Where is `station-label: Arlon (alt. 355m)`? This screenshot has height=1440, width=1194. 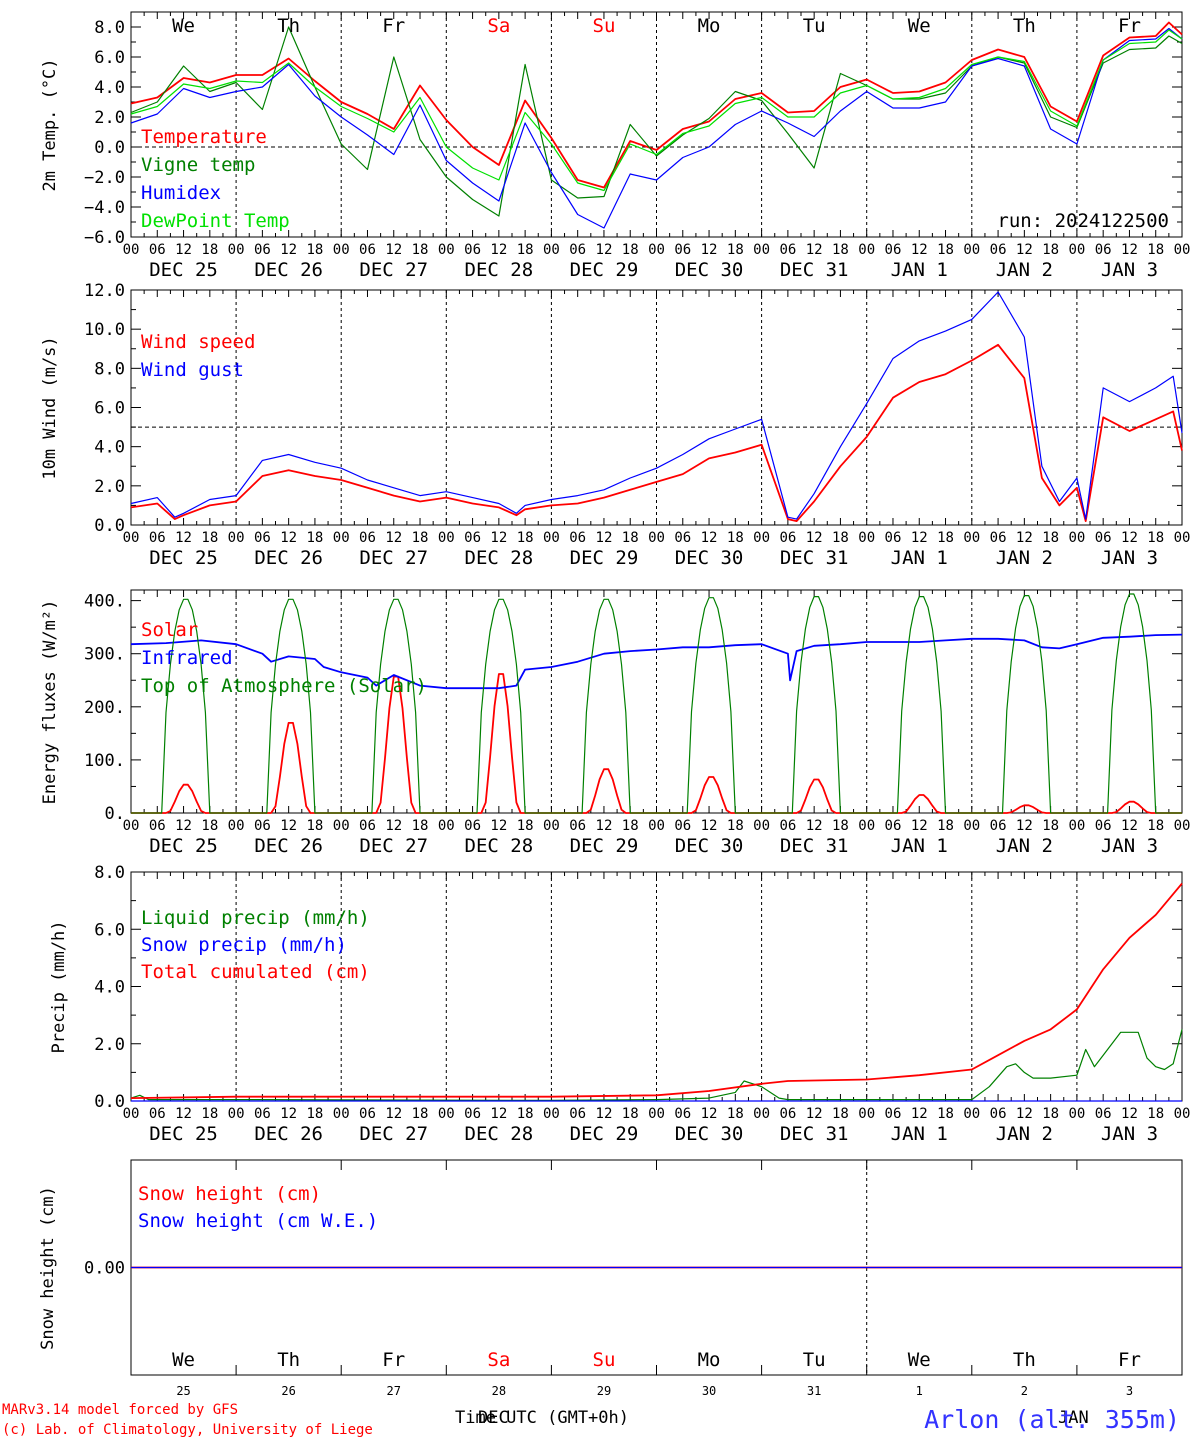
station-label: Arlon (alt. 355m) is located at coordinates (1052, 1419).